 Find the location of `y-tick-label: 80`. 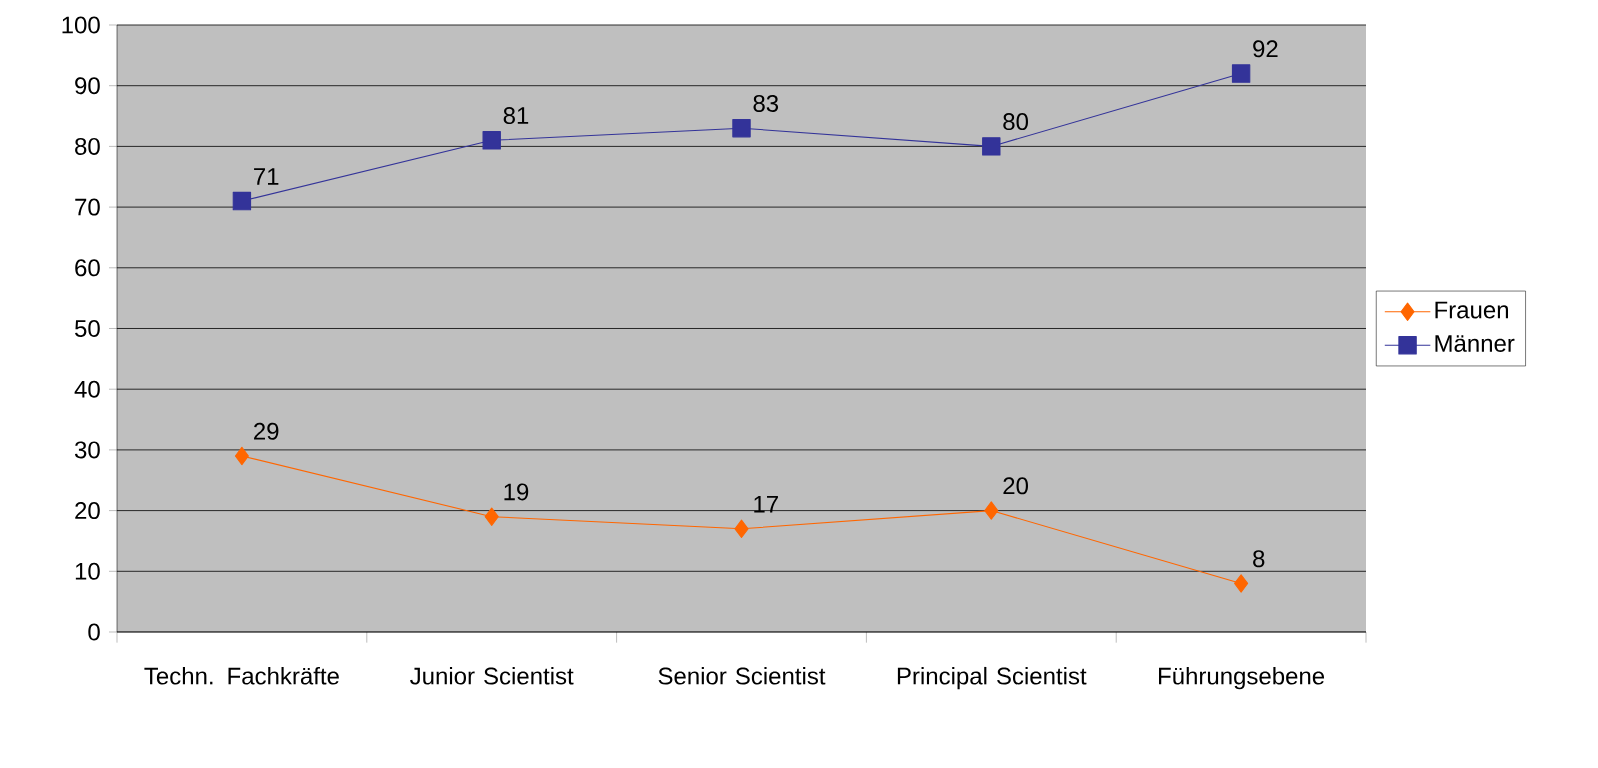

y-tick-label: 80 is located at coordinates (87, 146).